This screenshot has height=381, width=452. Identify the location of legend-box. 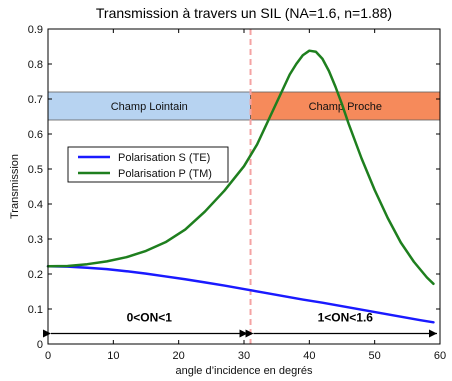
(148, 164).